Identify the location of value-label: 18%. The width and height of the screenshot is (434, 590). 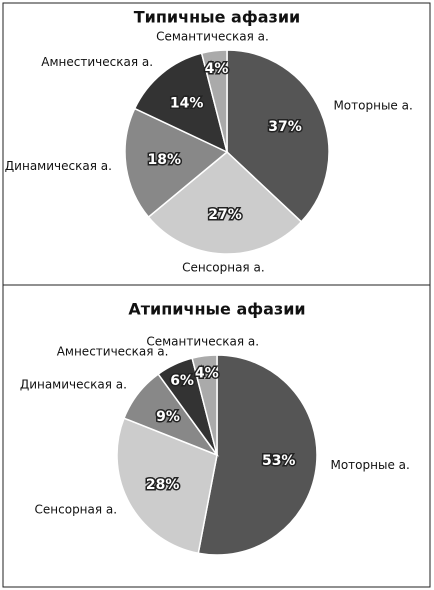
(165, 160).